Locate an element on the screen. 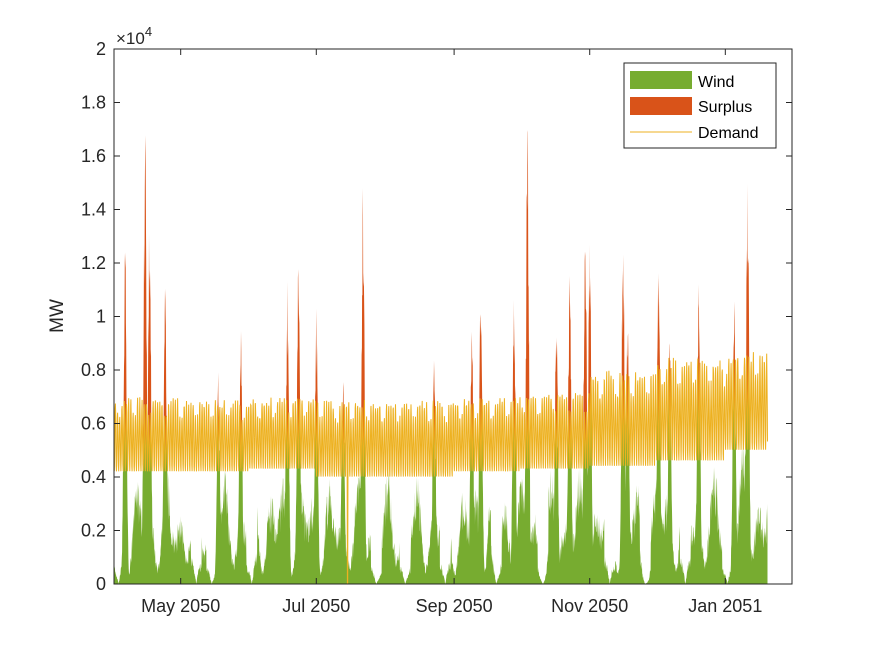 This screenshot has width=875, height=656. x-tick-label: Jan 2051 is located at coordinates (725, 606).